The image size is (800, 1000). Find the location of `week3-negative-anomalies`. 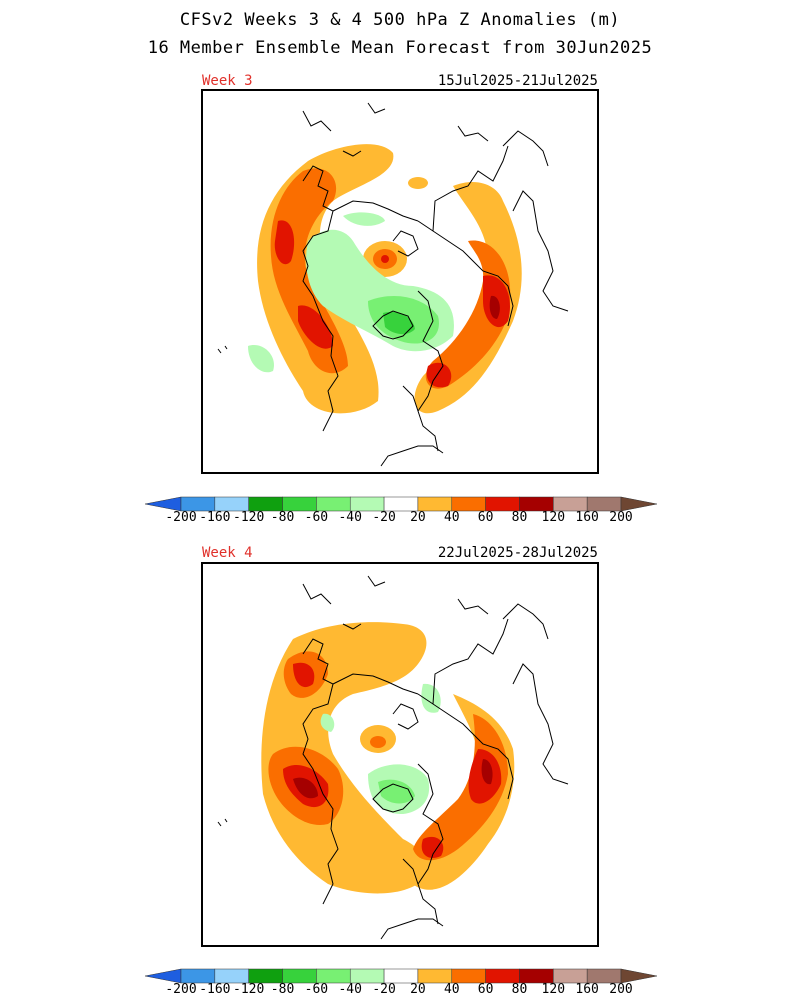

week3-negative-anomalies is located at coordinates (380, 282).